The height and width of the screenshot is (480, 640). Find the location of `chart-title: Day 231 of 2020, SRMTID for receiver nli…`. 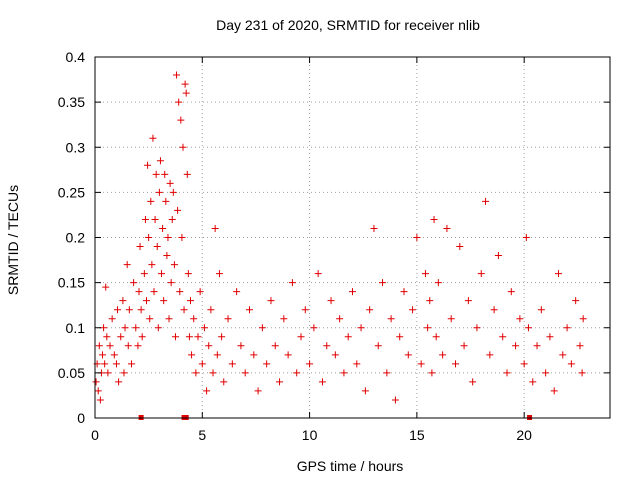

chart-title: Day 231 of 2020, SRMTID for receiver nli… is located at coordinates (348, 25).